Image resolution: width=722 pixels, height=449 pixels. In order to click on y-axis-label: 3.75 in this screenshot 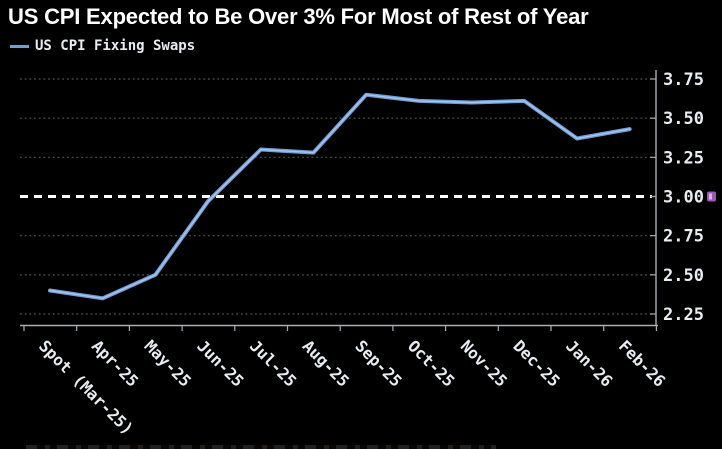, I will do `click(683, 80)`.